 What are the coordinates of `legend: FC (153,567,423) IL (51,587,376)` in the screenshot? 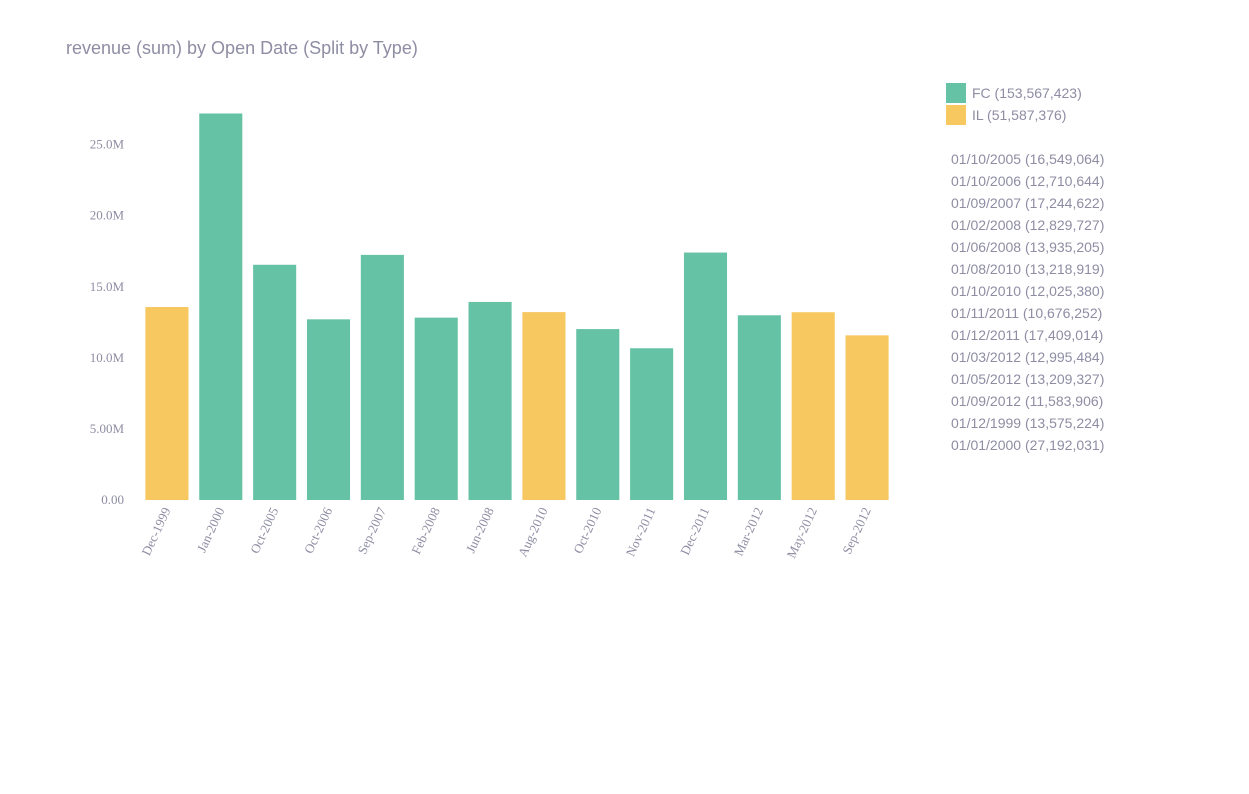 It's located at (1014, 104).